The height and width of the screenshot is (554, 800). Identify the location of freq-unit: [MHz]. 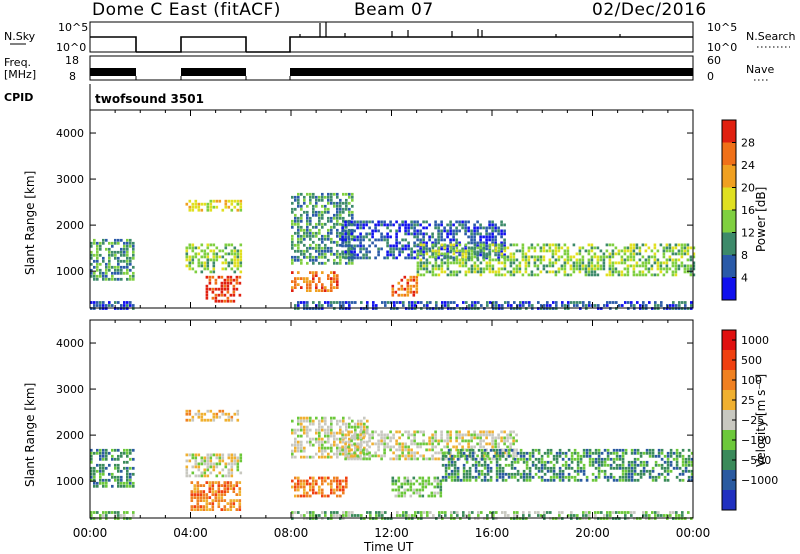
(20, 74).